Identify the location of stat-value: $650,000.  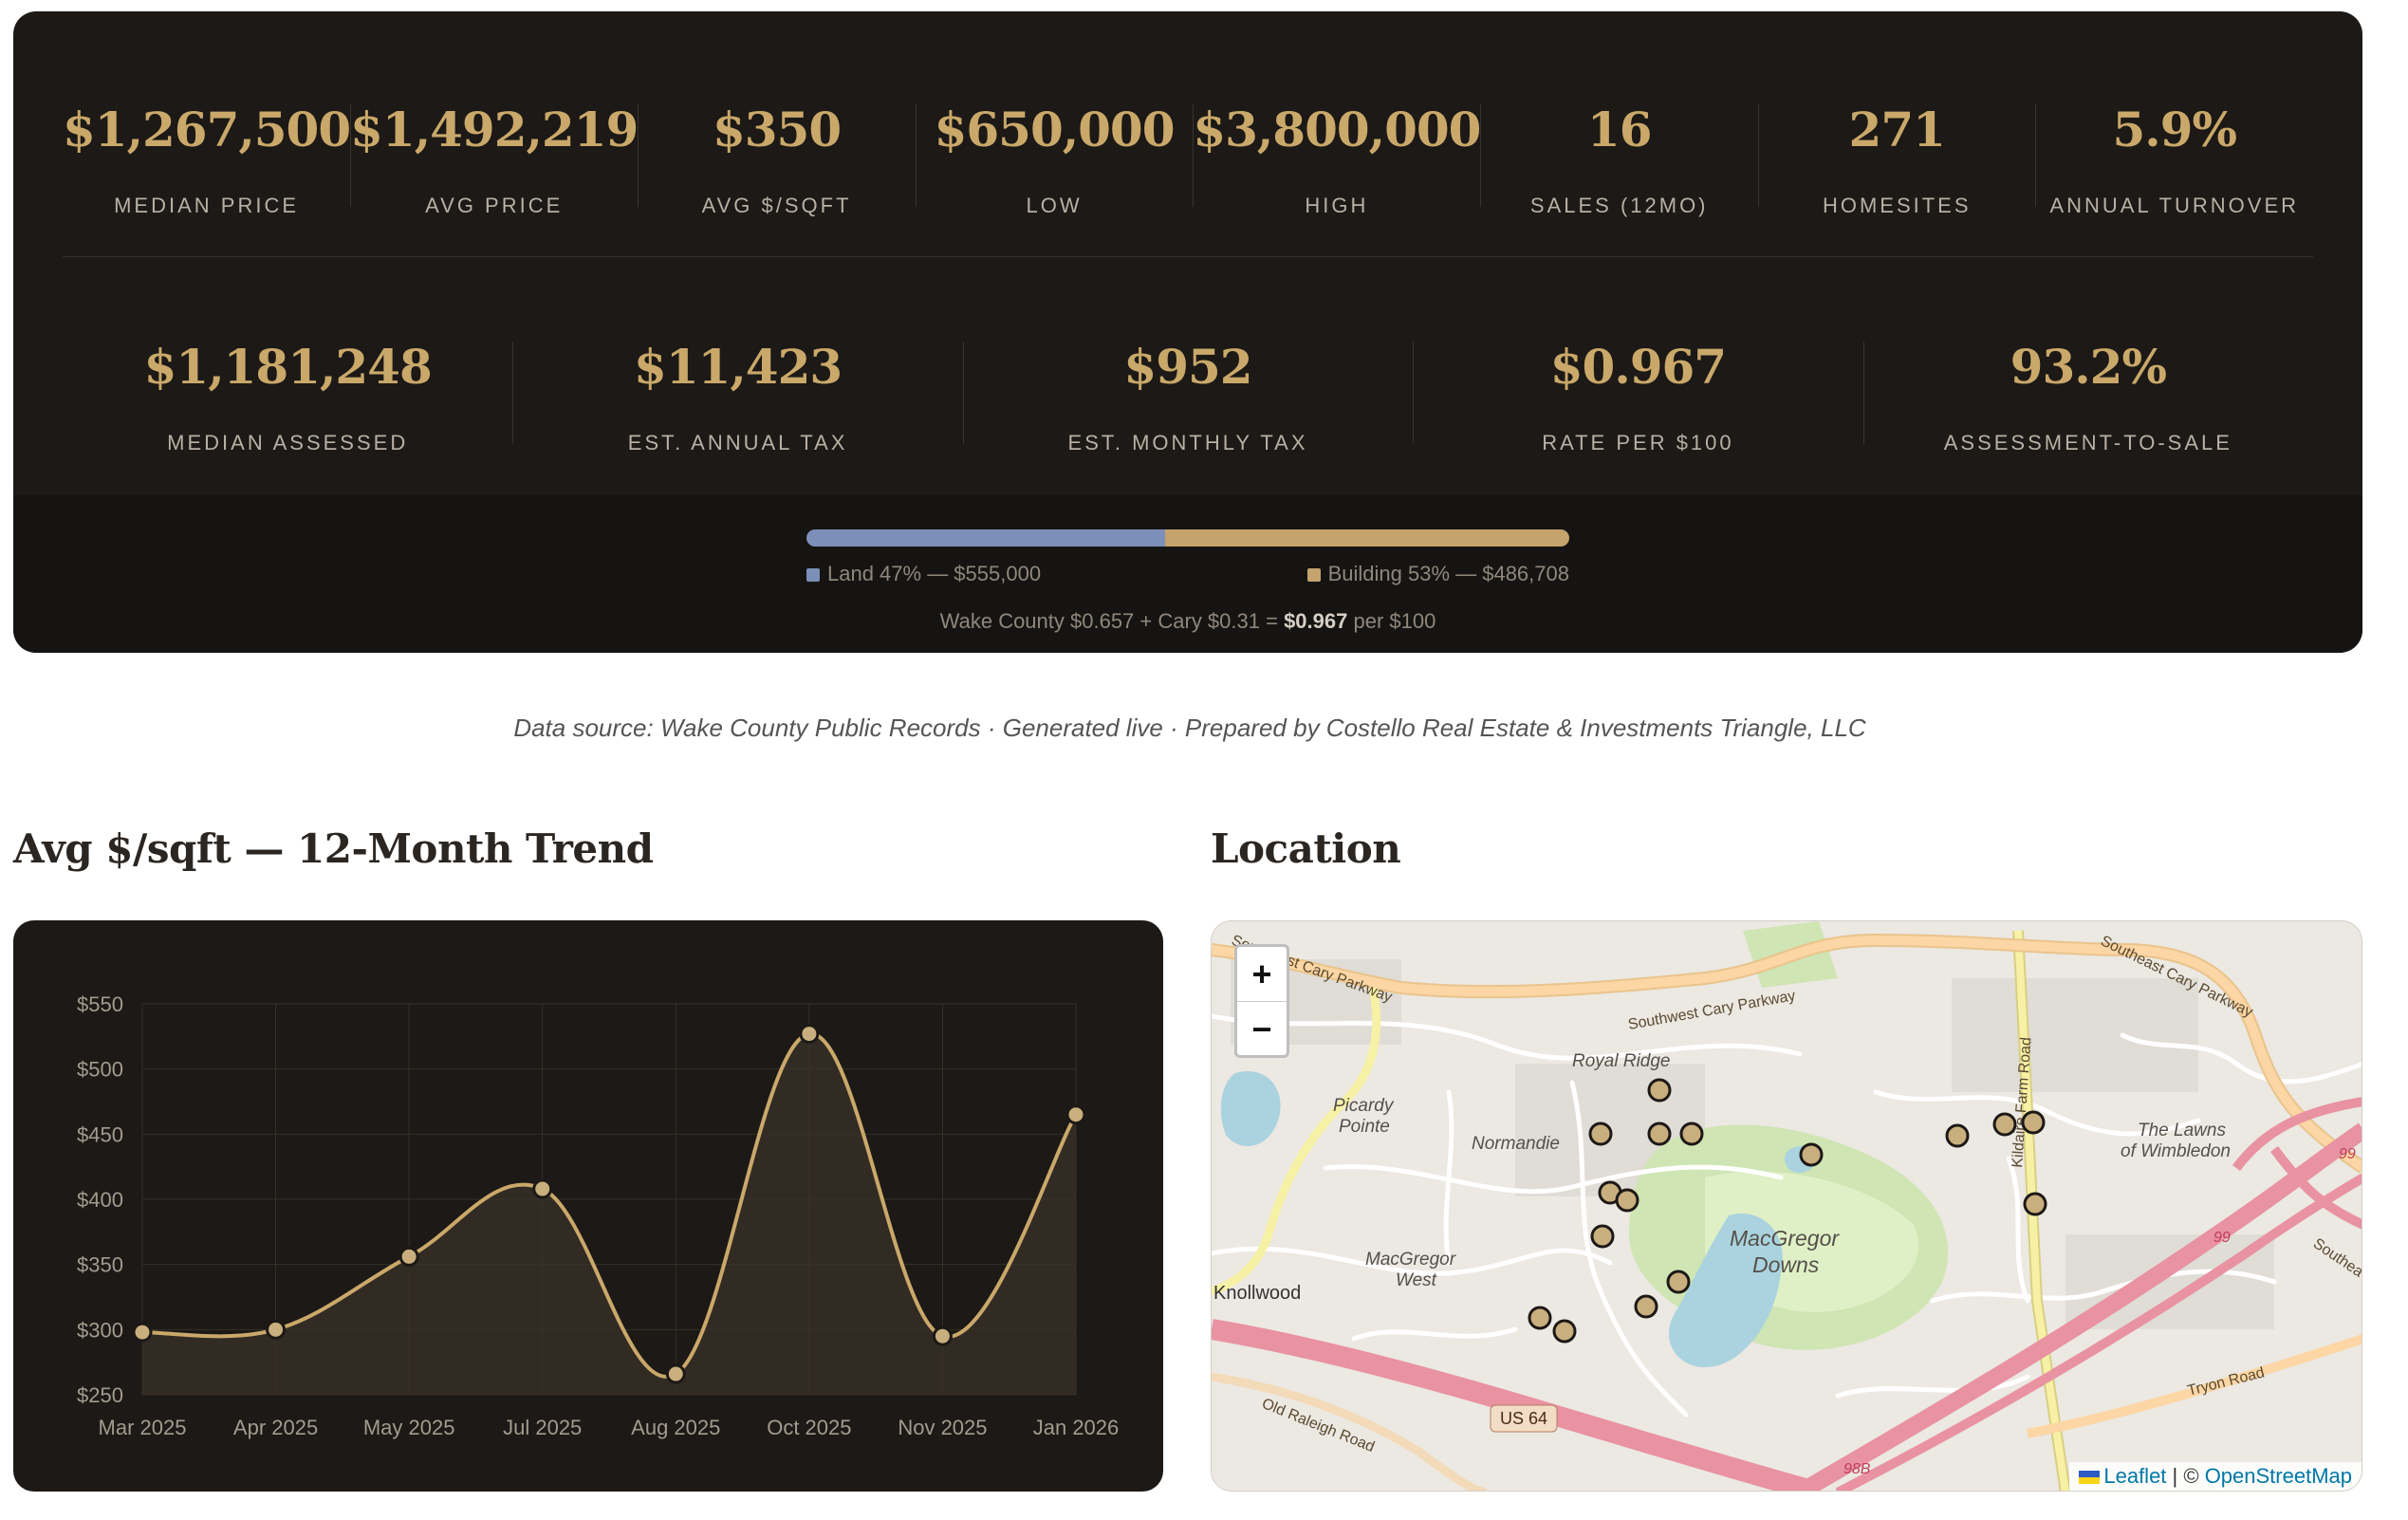
(1055, 130).